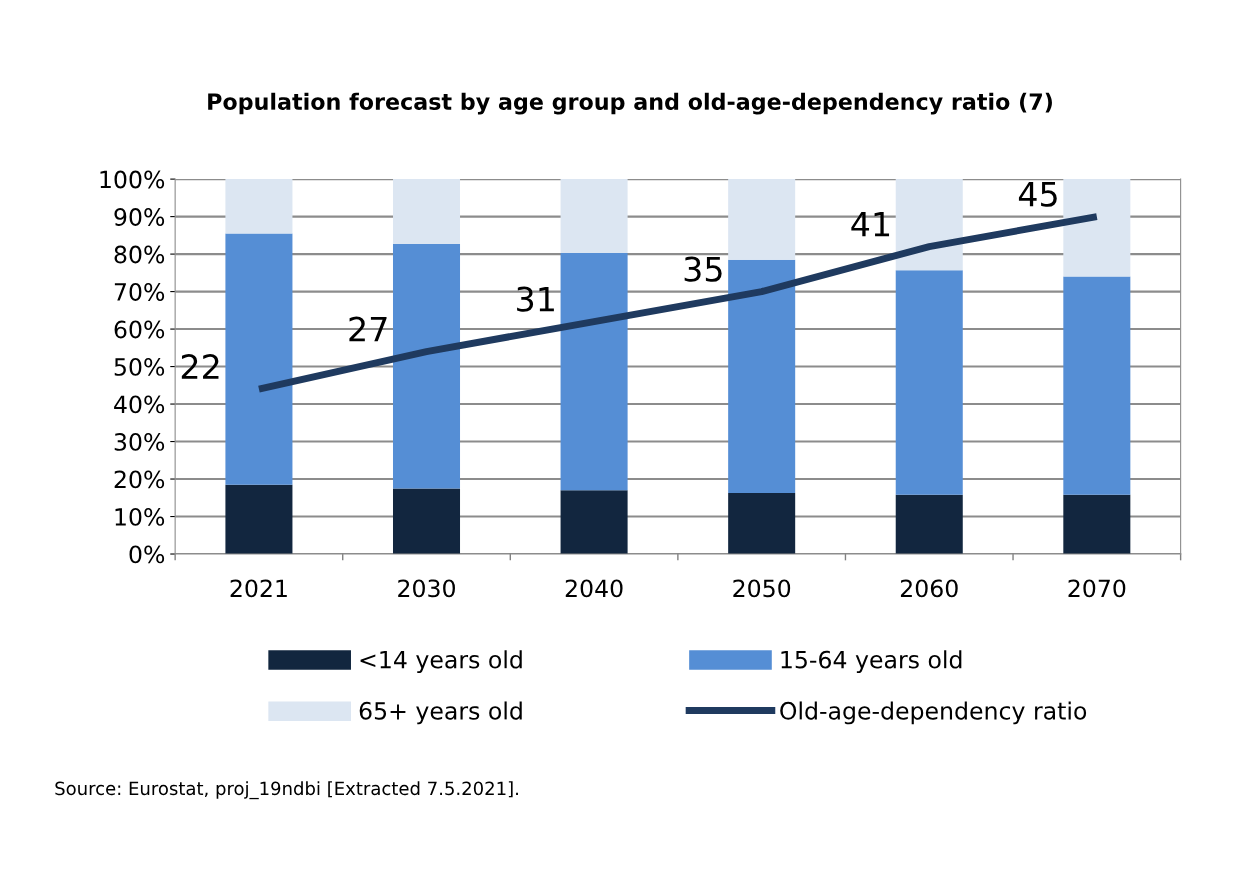 The width and height of the screenshot is (1260, 878). What do you see at coordinates (368, 329) in the screenshot?
I see `data-label: 27` at bounding box center [368, 329].